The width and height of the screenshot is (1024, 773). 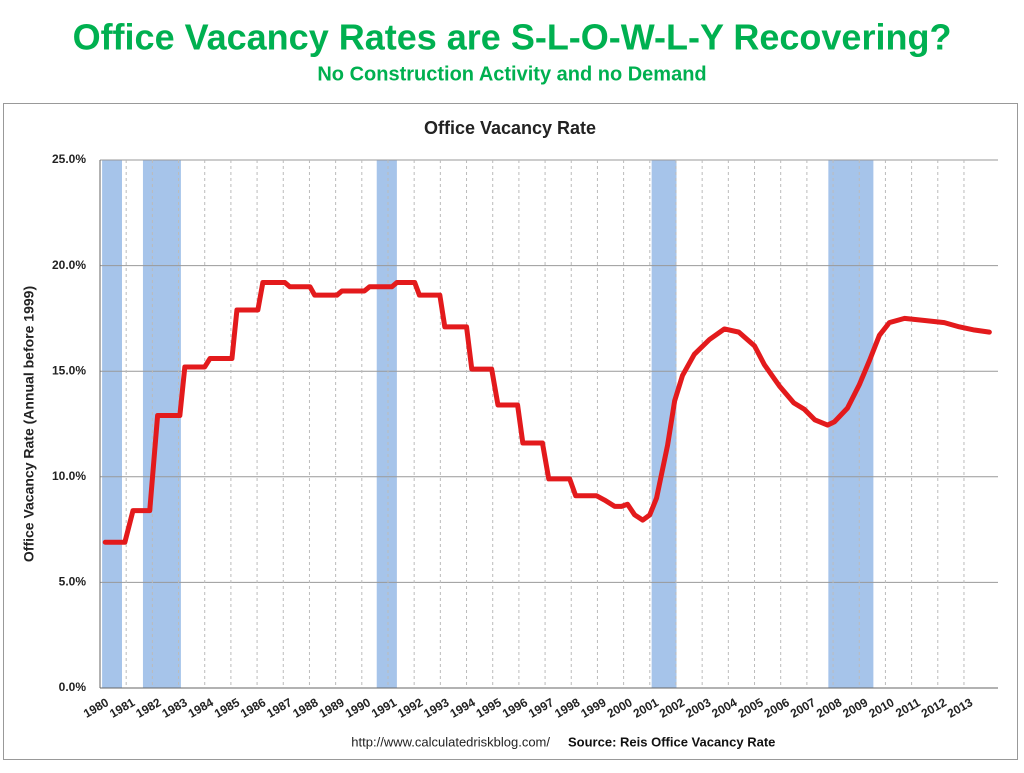 What do you see at coordinates (69, 370) in the screenshot?
I see `y-tick-label: 15.0%` at bounding box center [69, 370].